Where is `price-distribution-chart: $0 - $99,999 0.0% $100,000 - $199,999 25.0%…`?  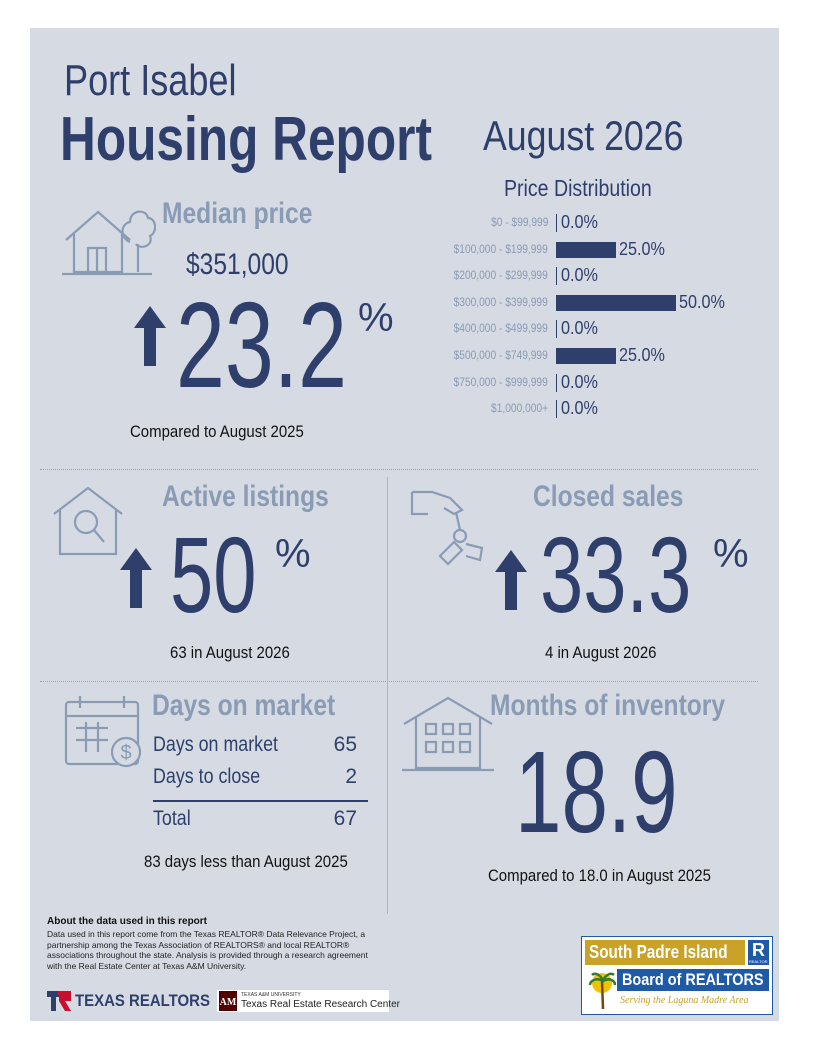 price-distribution-chart: $0 - $99,999 0.0% $100,000 - $199,999 25.0%… is located at coordinates (570, 318).